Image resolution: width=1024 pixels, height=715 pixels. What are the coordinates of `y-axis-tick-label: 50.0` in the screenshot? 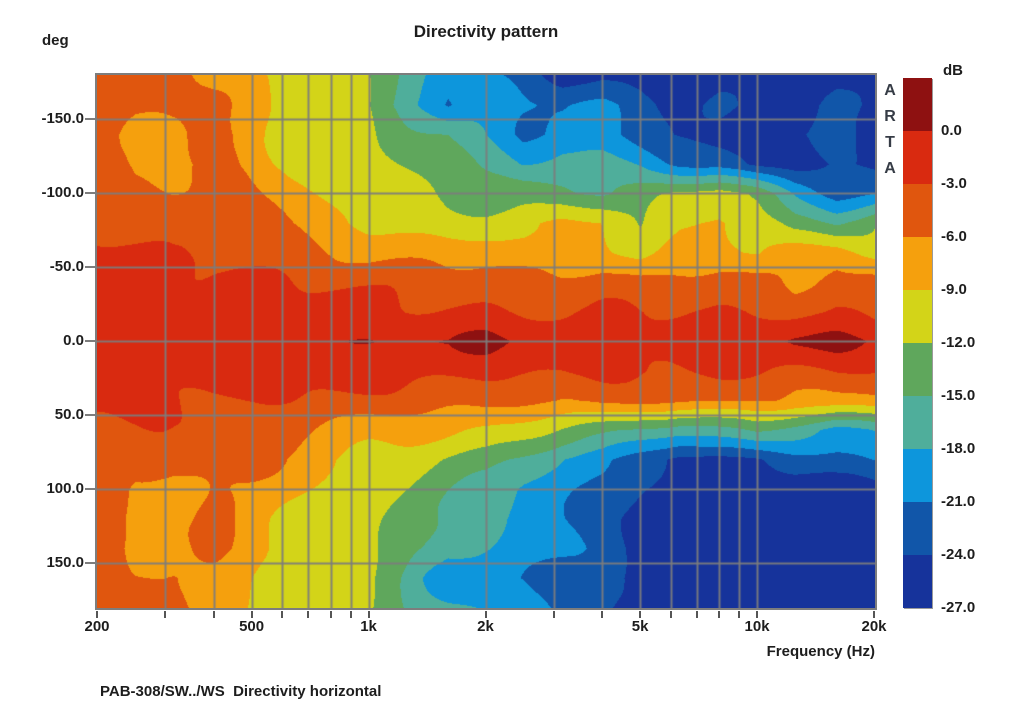 It's located at (69, 414).